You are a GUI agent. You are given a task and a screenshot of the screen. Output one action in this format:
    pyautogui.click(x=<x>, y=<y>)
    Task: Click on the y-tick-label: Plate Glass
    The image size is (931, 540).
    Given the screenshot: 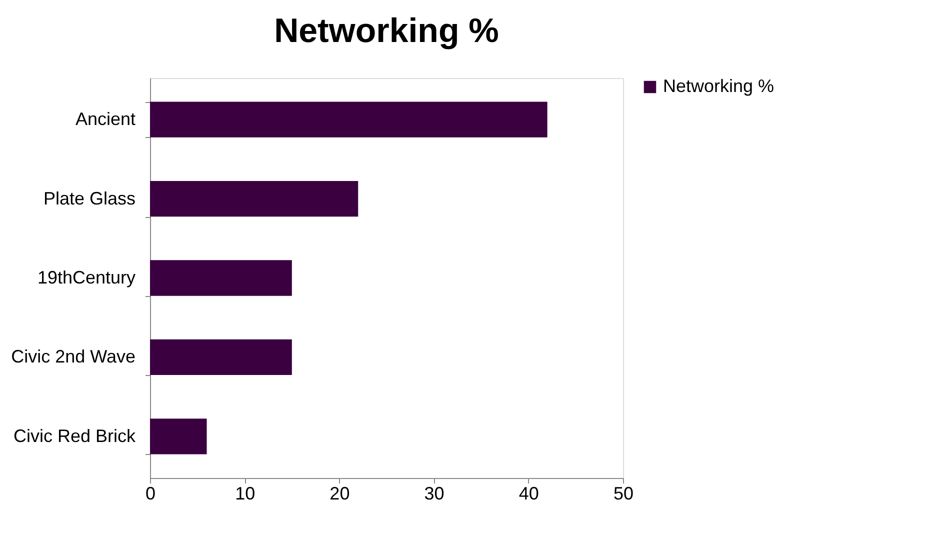 What is the action you would take?
    pyautogui.click(x=89, y=198)
    